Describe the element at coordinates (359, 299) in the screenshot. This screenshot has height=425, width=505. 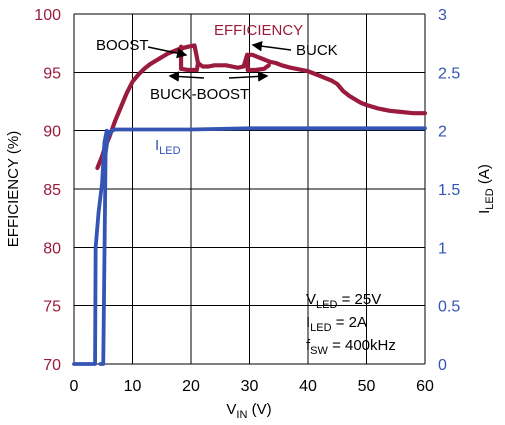
I see `condition-line-1-value: = 25V` at that location.